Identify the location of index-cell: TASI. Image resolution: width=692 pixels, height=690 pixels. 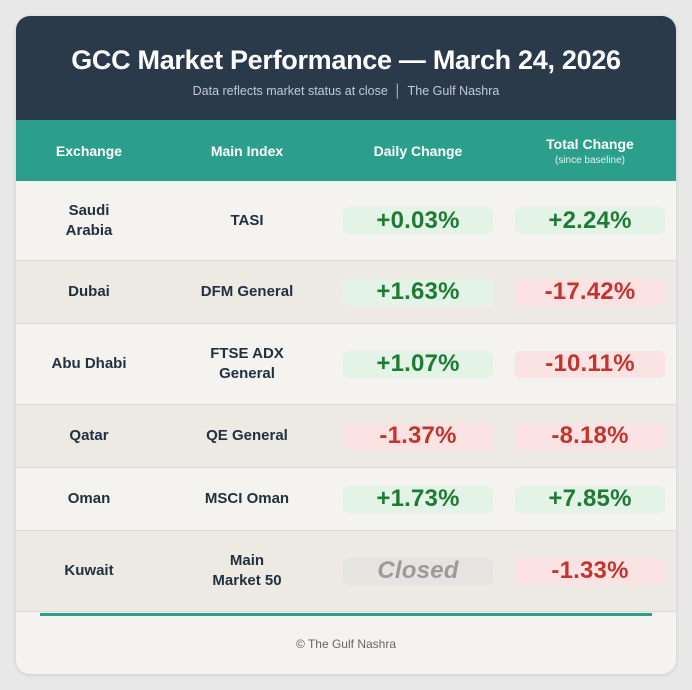
(247, 220).